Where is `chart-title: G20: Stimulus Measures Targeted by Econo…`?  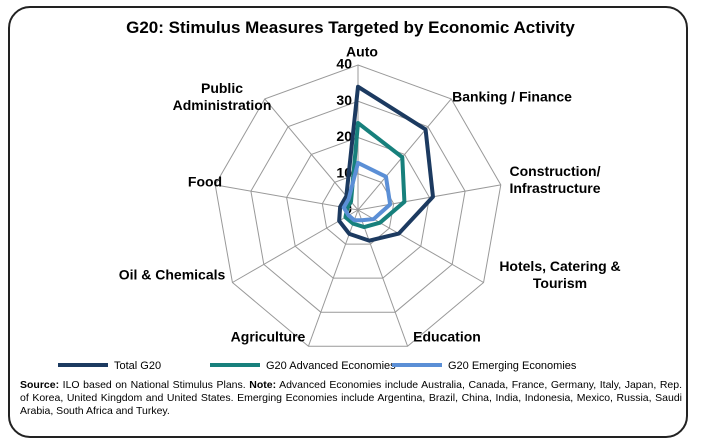 chart-title: G20: Stimulus Measures Targeted by Econo… is located at coordinates (350, 27).